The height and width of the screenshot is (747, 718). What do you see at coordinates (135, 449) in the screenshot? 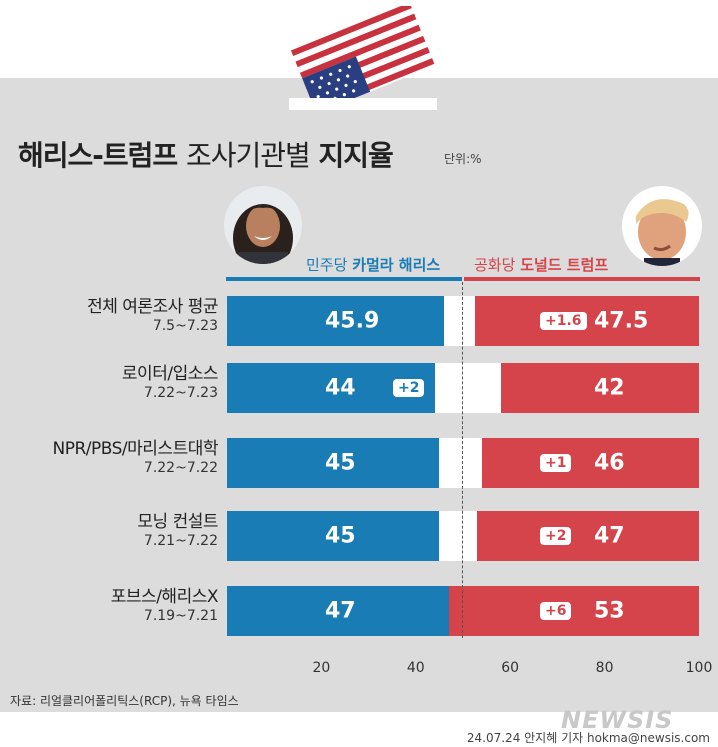
I see `row-label: NPR/PBS/마리스트대학` at bounding box center [135, 449].